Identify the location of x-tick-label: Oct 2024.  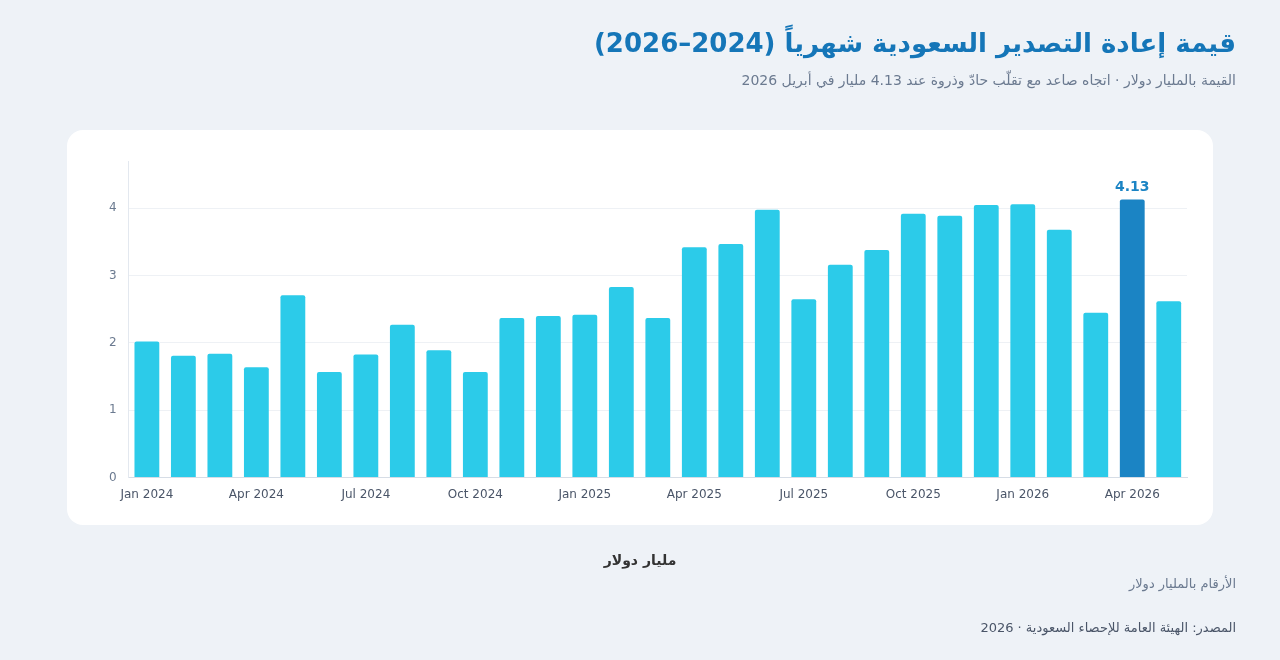
(475, 493).